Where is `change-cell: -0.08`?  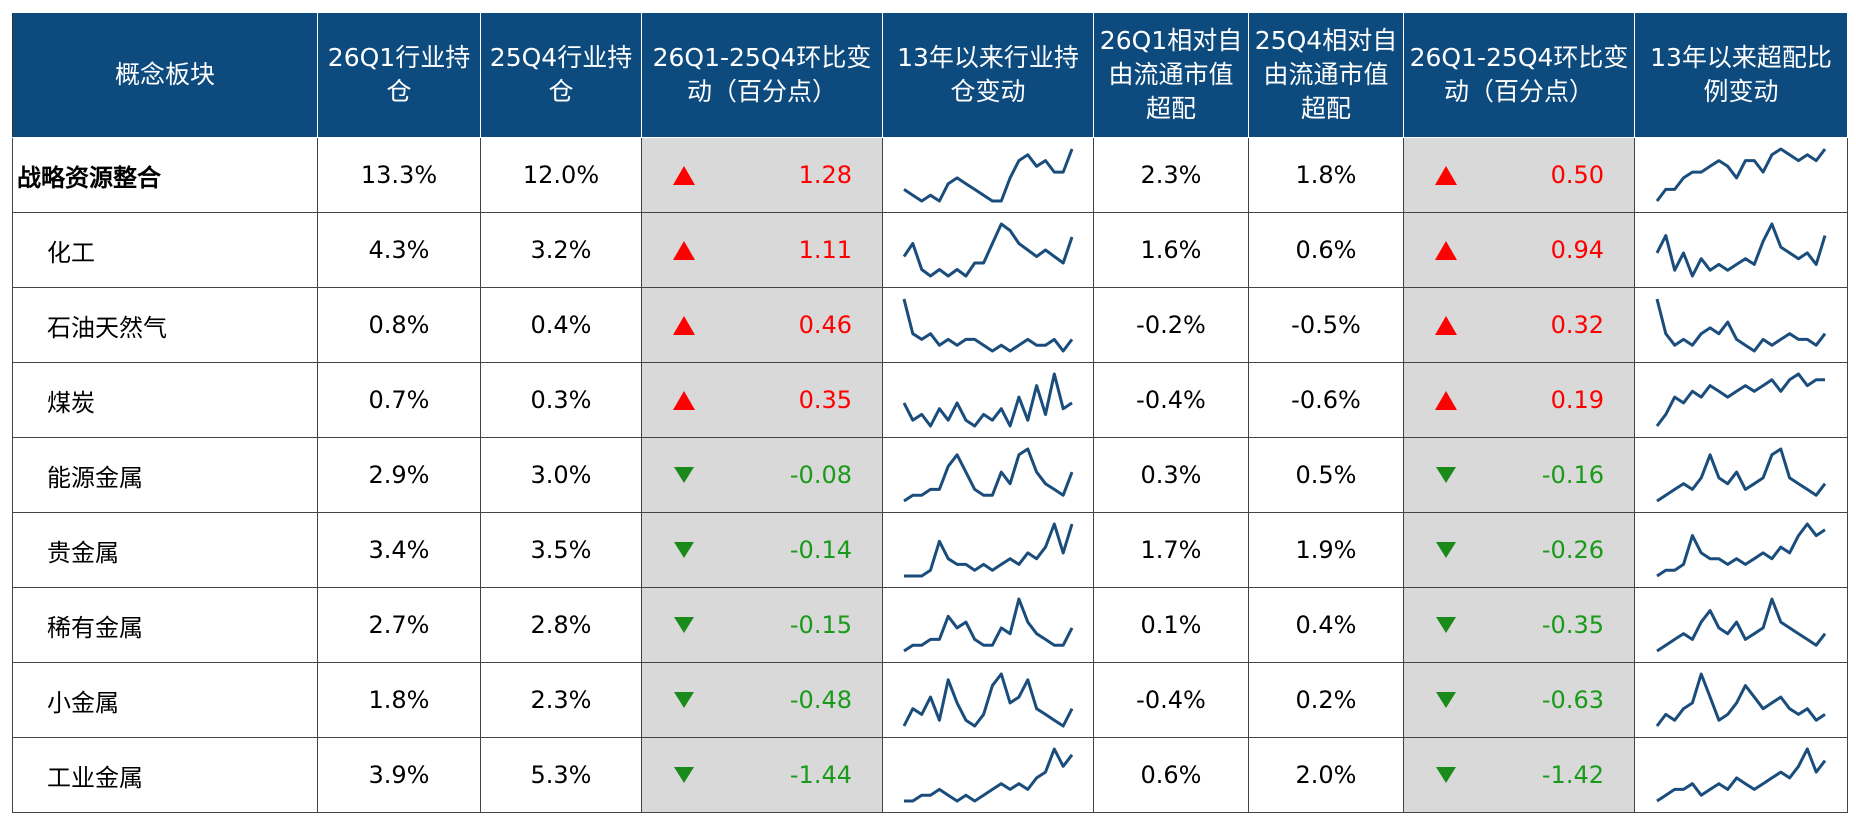
change-cell: -0.08 is located at coordinates (762, 475).